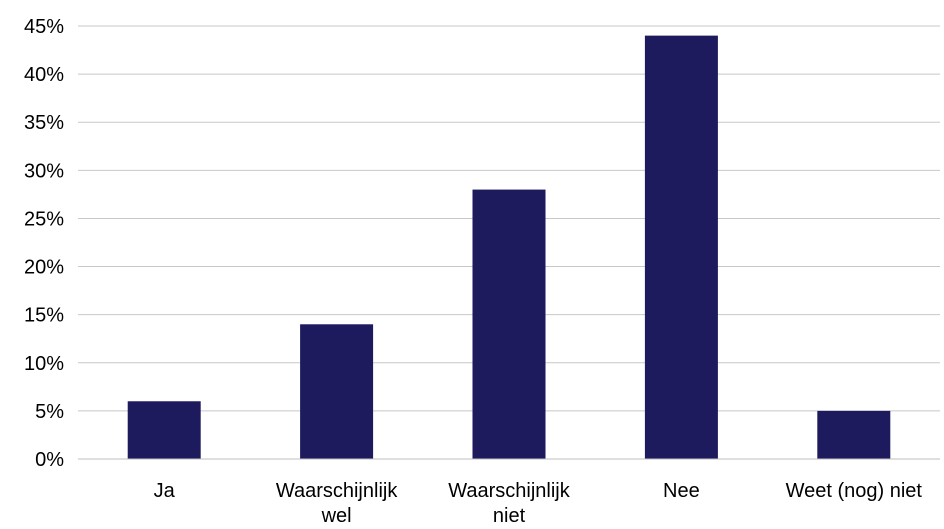  What do you see at coordinates (336, 516) in the screenshot?
I see `x-category-label-line: wel` at bounding box center [336, 516].